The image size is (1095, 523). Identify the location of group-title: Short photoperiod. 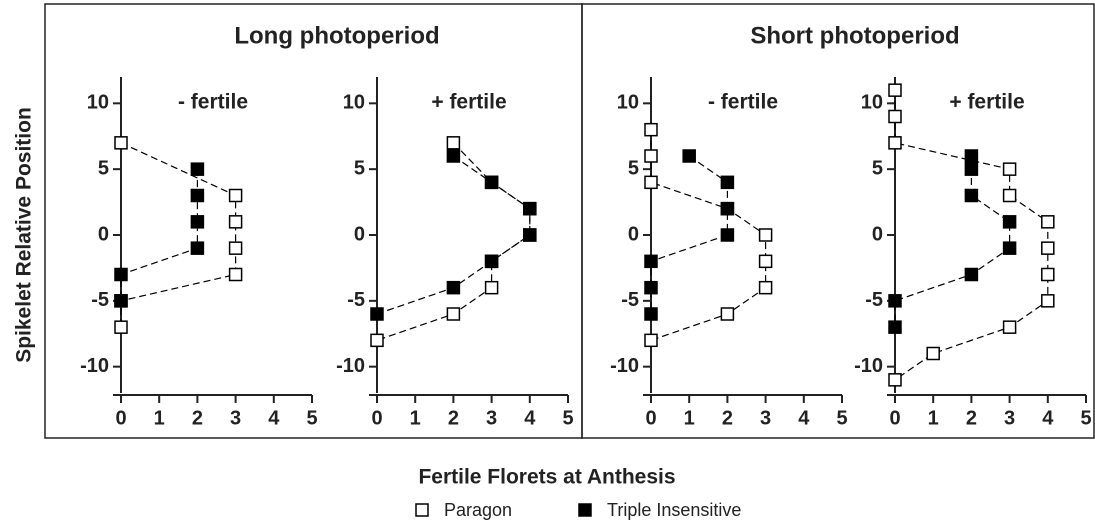
(854, 35).